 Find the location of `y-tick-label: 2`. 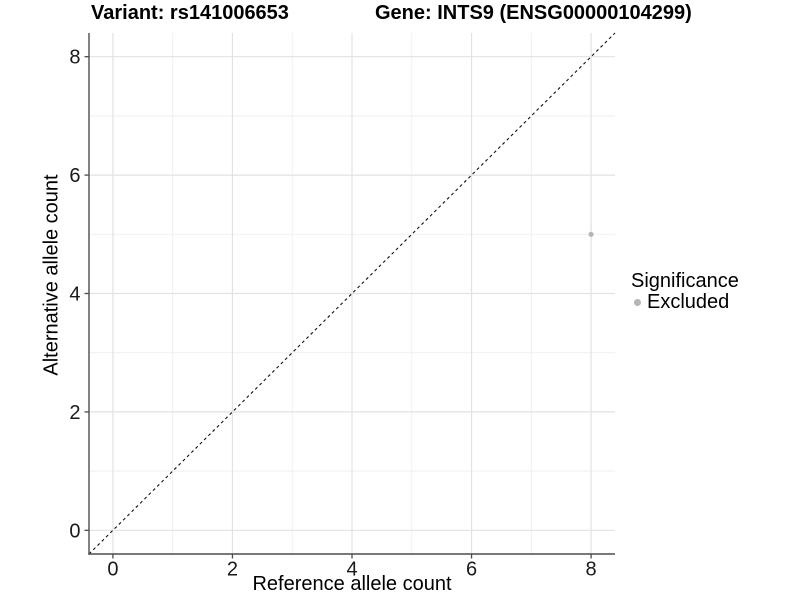

y-tick-label: 2 is located at coordinates (74, 413).